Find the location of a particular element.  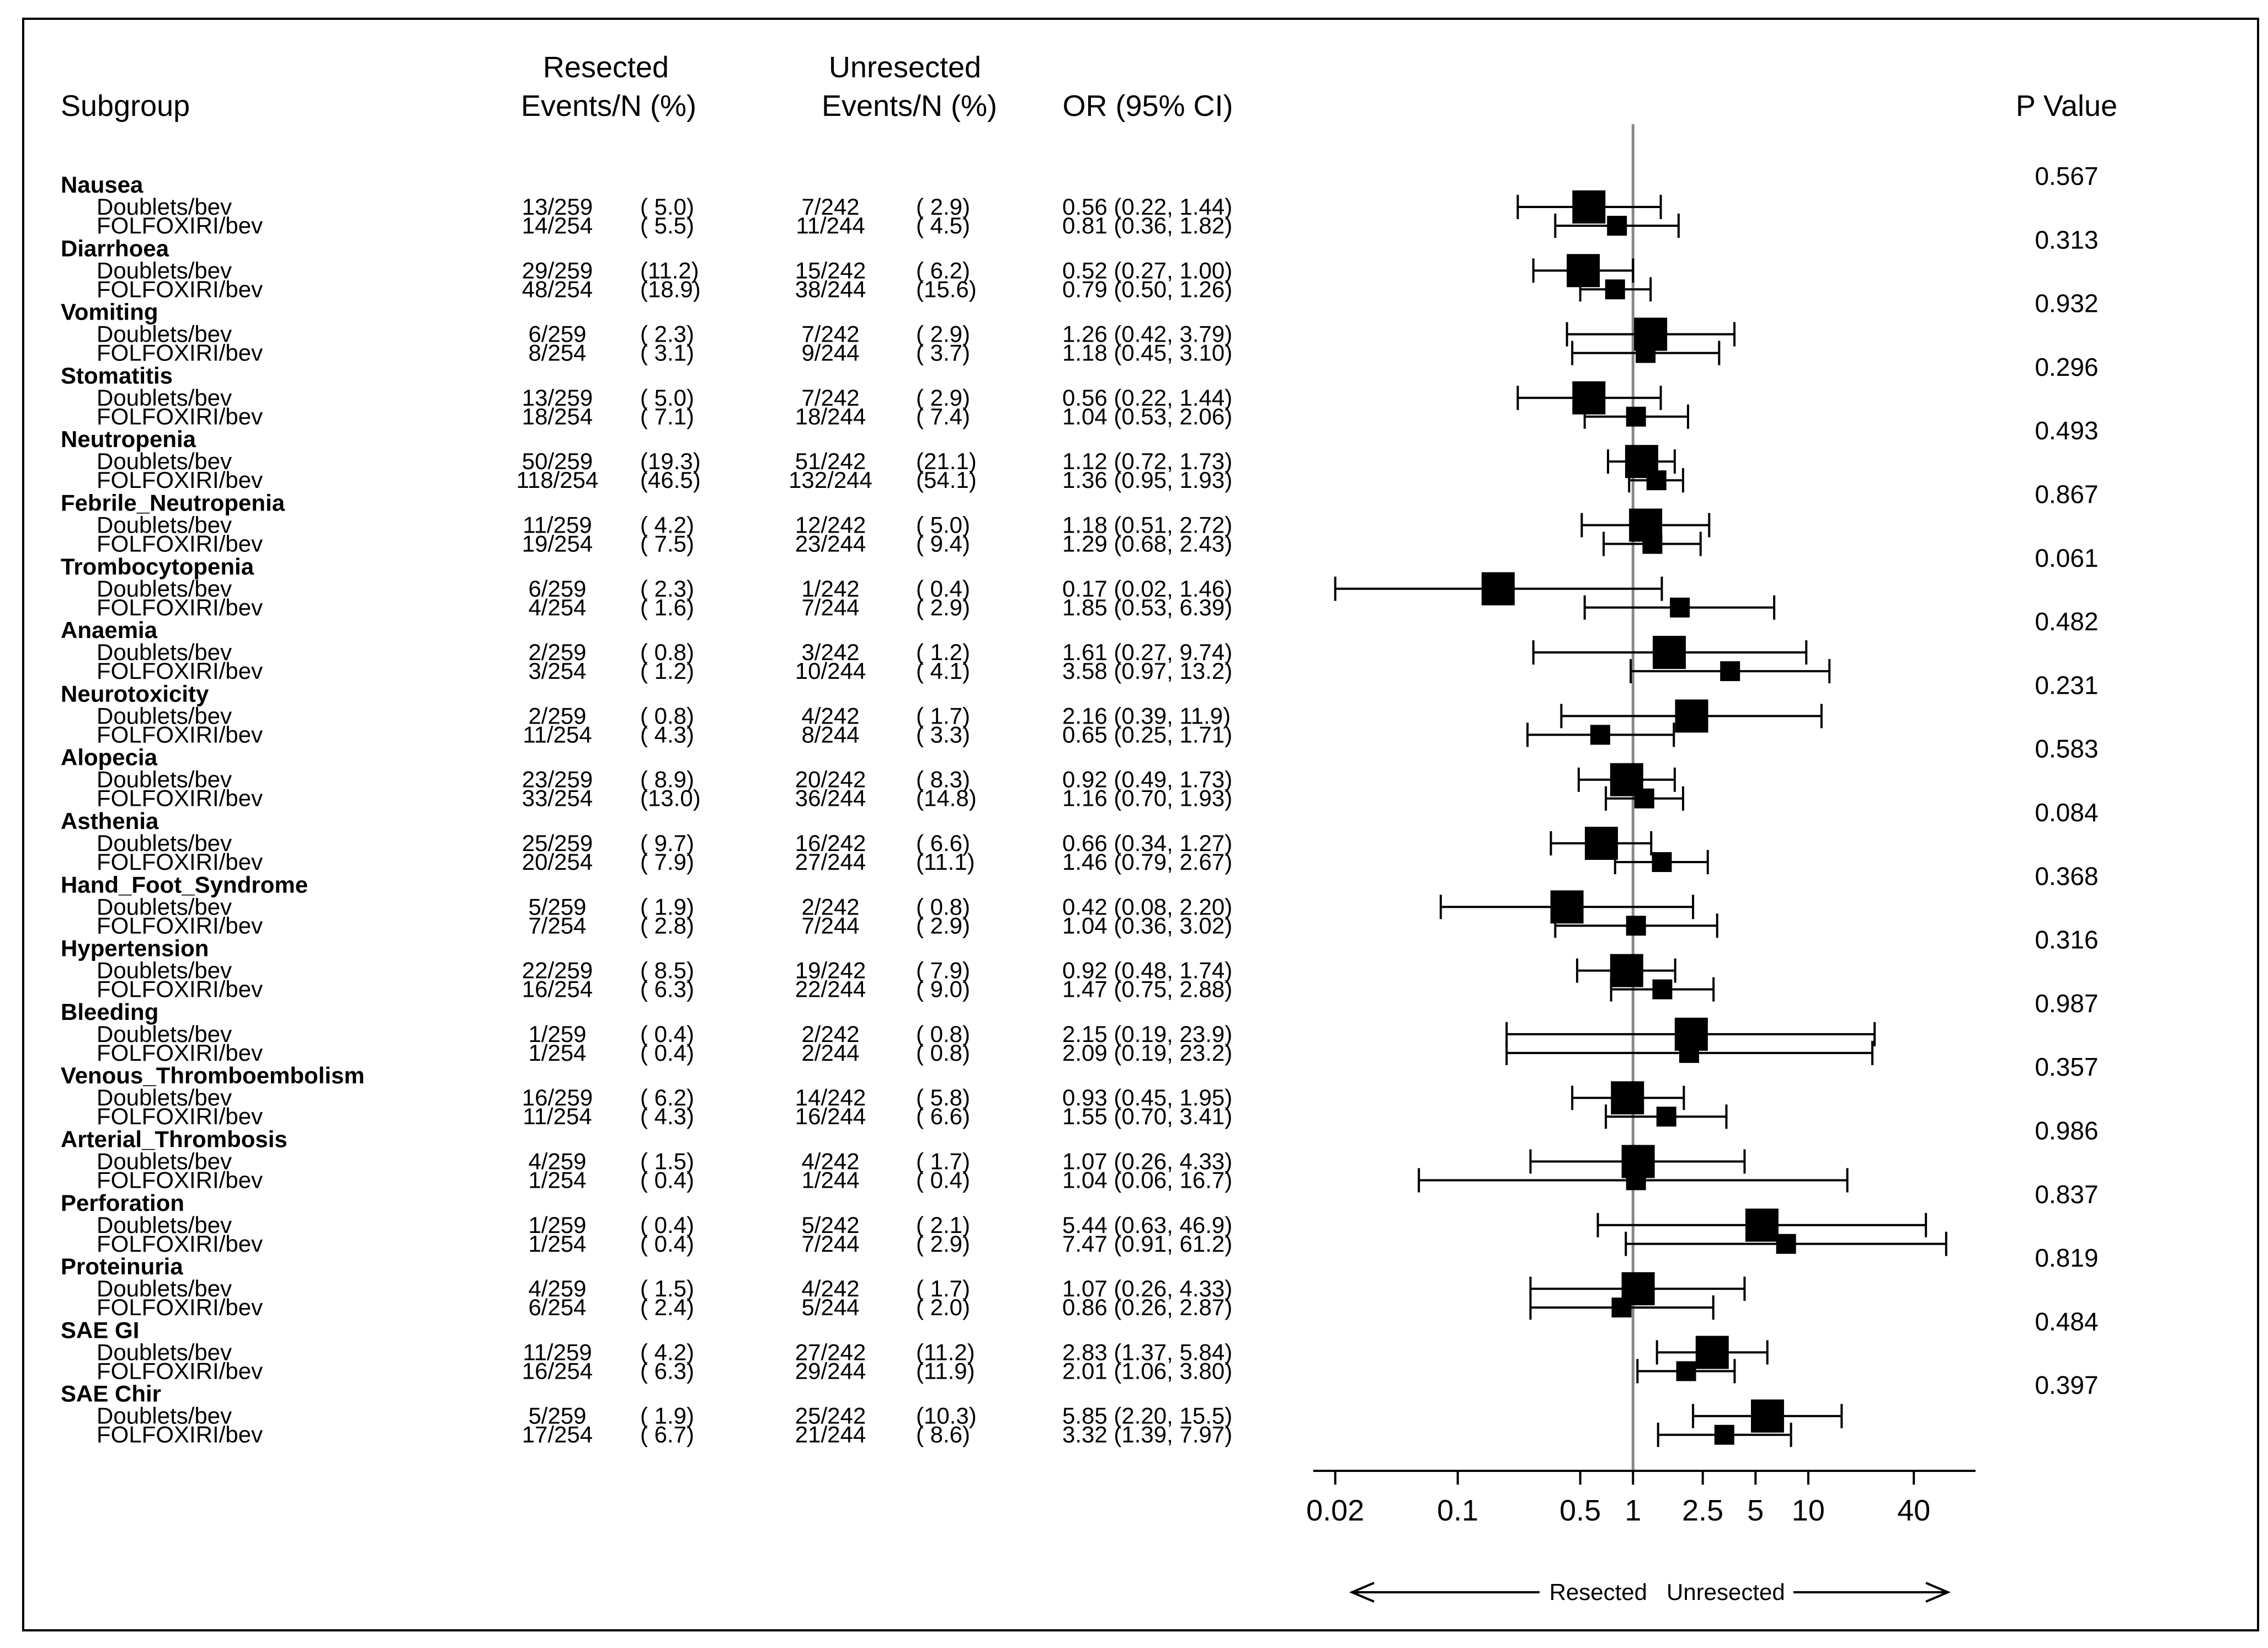

group-label: Bleeding is located at coordinates (109, 1012).